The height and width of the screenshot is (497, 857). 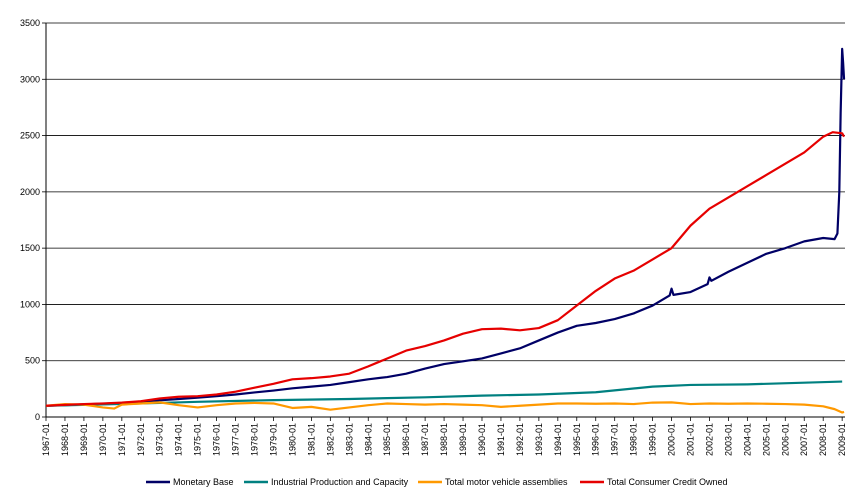 What do you see at coordinates (30, 136) in the screenshot?
I see `y-tick-label: 2500` at bounding box center [30, 136].